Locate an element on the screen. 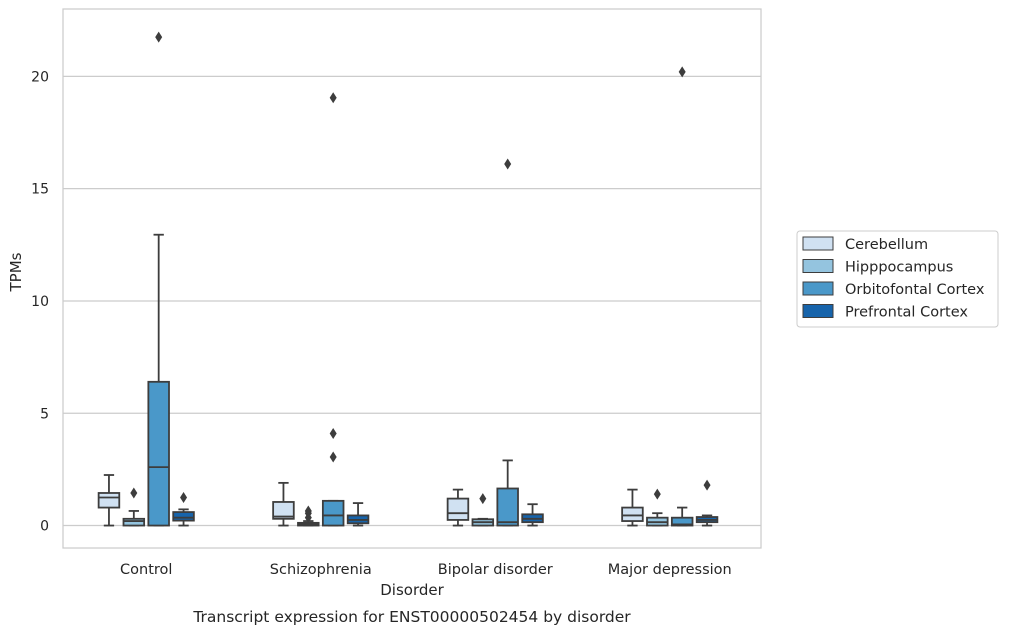  x-tick-label: Control is located at coordinates (146, 570).